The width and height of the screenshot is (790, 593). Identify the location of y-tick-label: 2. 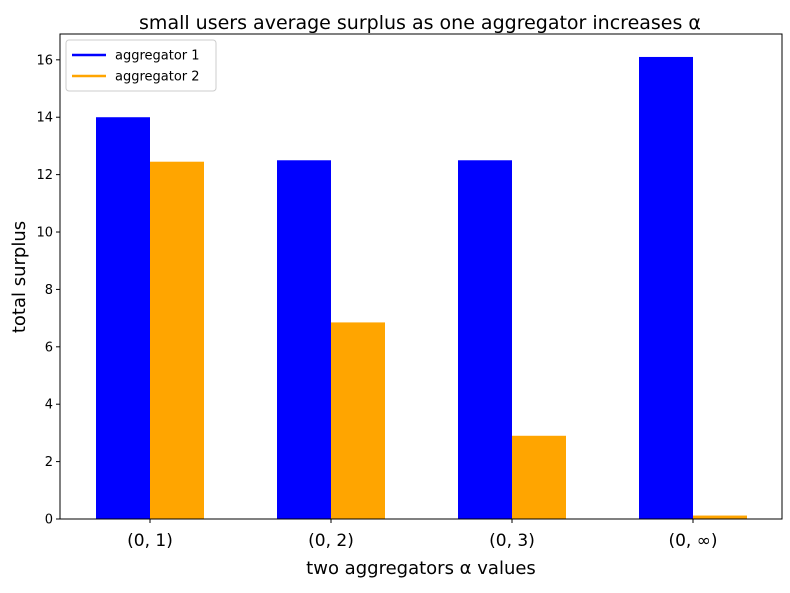
(49, 462).